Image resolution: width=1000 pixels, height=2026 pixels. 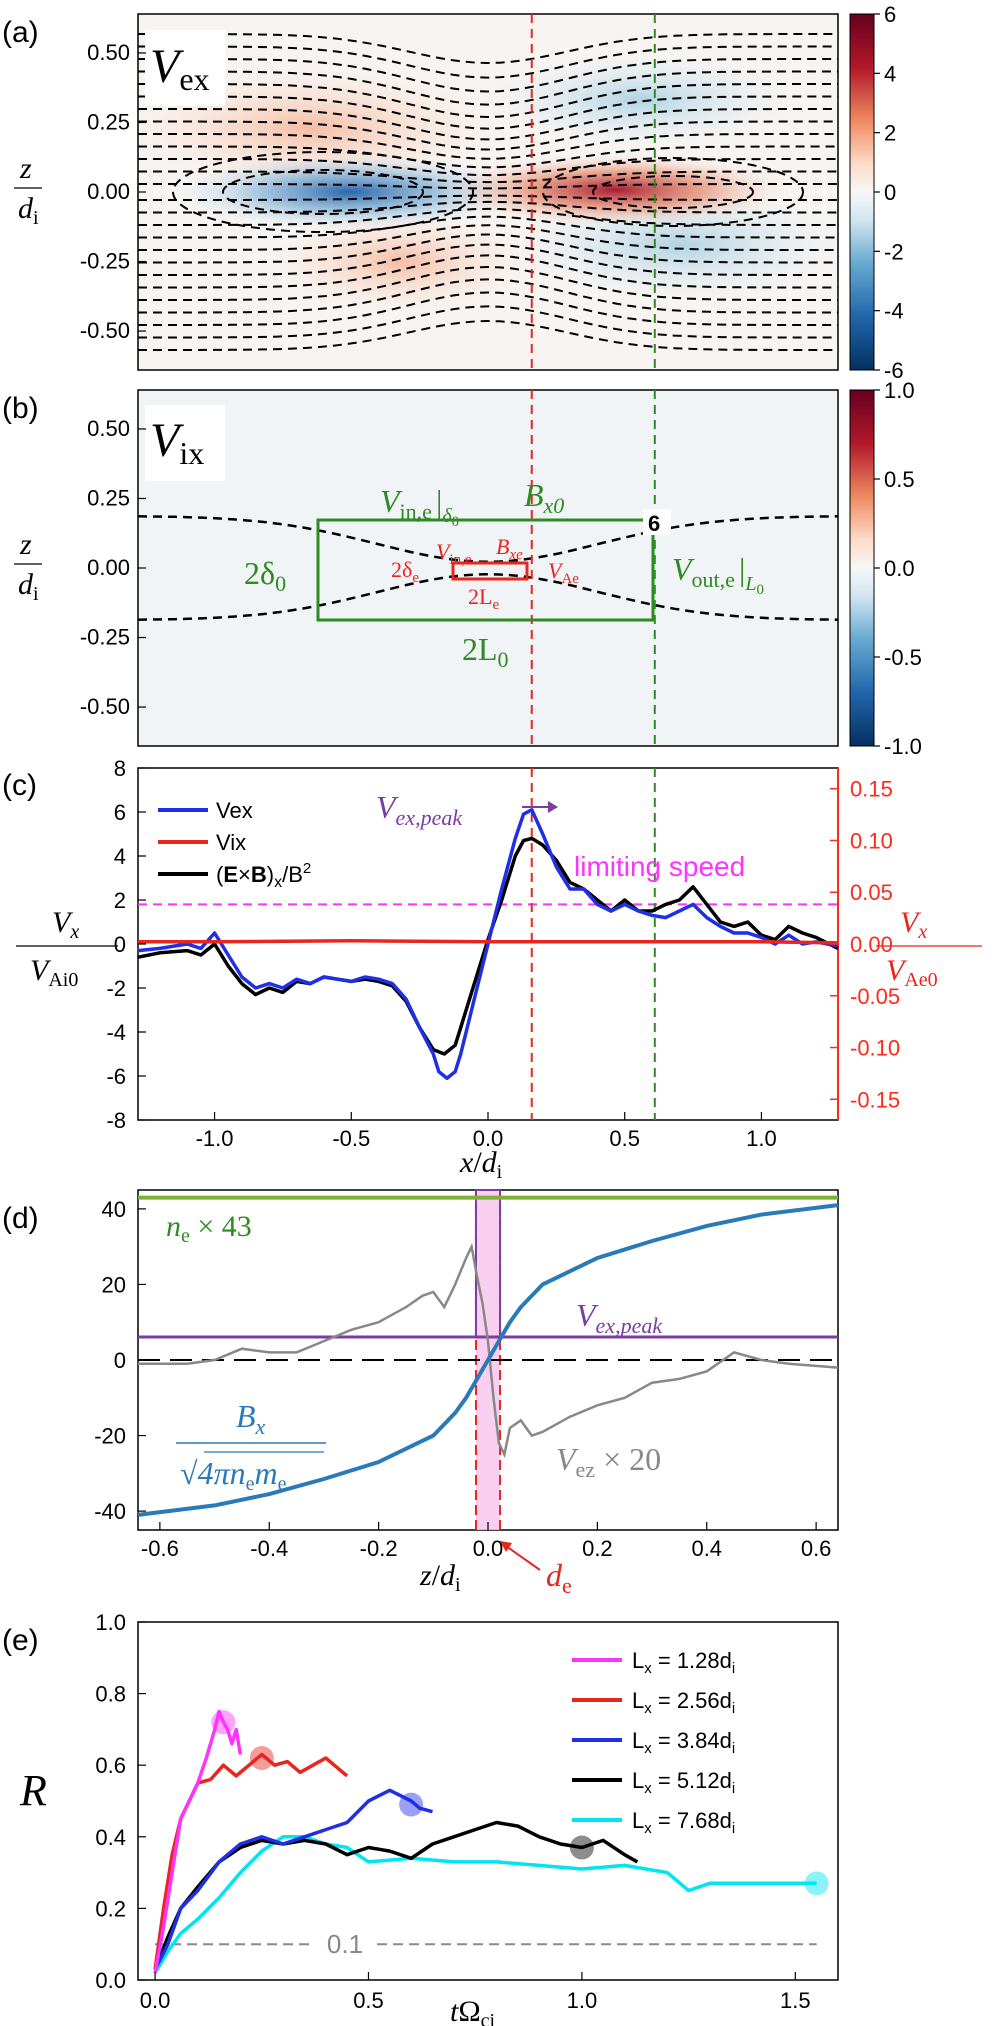 What do you see at coordinates (65, 924) in the screenshot?
I see `panel-c-ylabel-num: Vx` at bounding box center [65, 924].